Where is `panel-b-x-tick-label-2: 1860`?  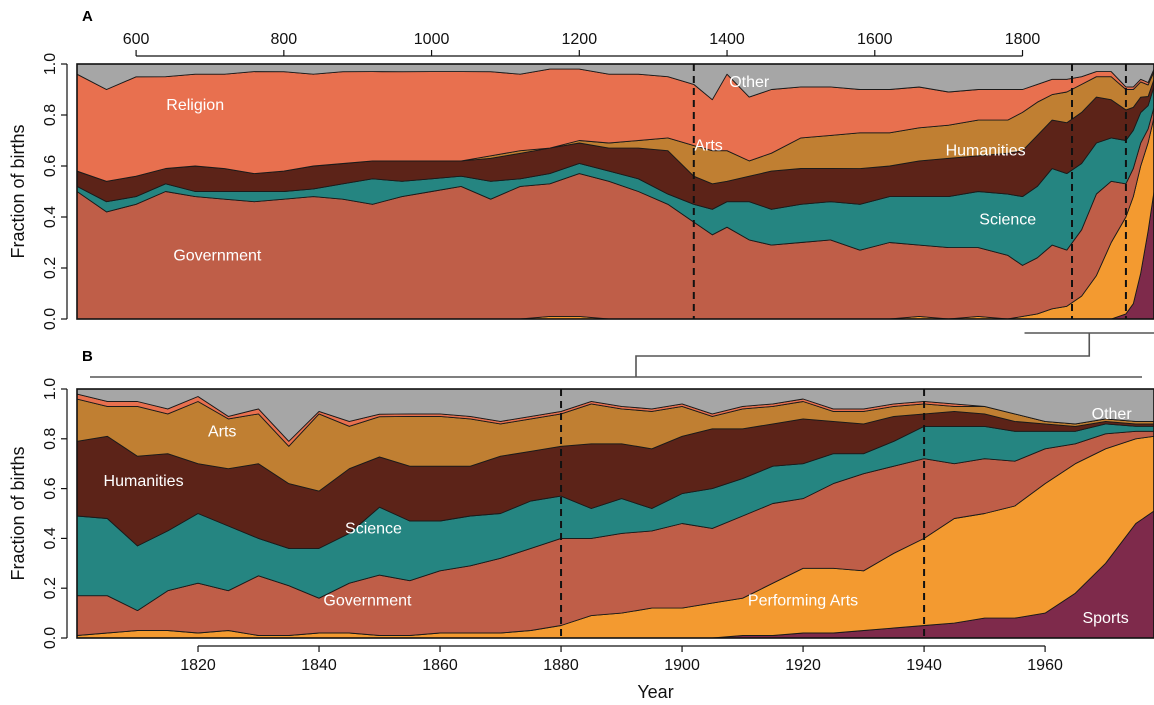
panel-b-x-tick-label-2: 1860 is located at coordinates (440, 665).